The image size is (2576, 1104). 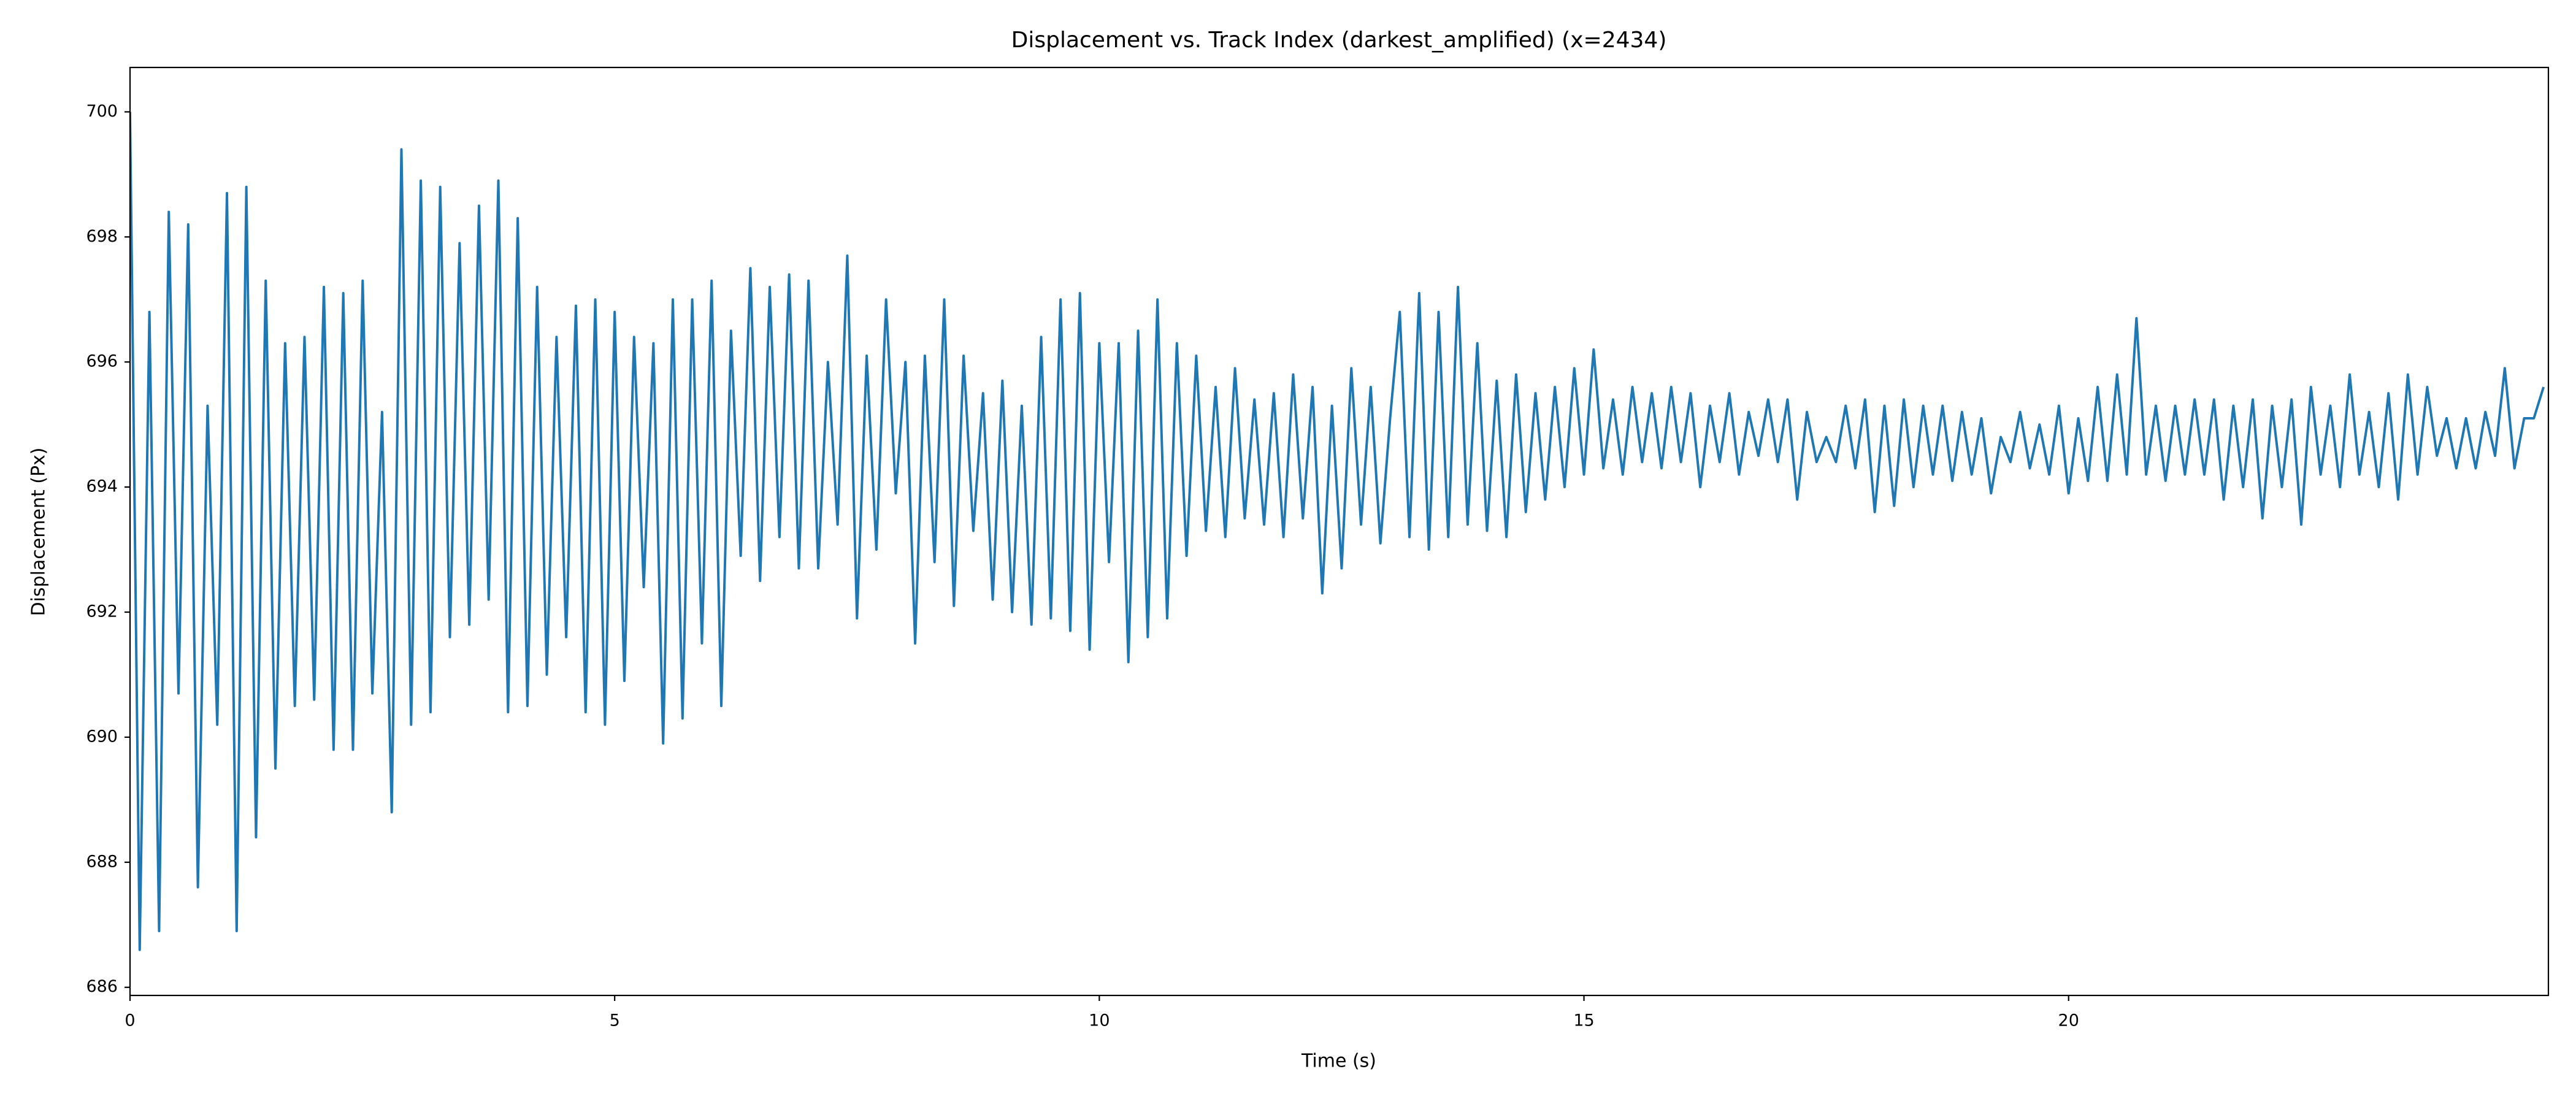 What do you see at coordinates (1583, 1020) in the screenshot?
I see `x-tick-label: 15` at bounding box center [1583, 1020].